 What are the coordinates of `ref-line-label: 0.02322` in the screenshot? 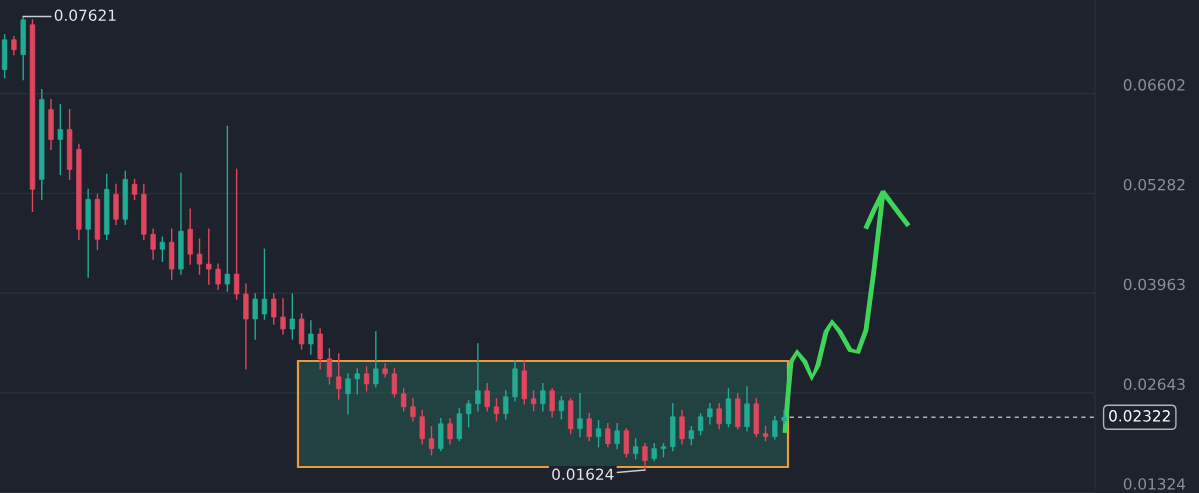 It's located at (1139, 416).